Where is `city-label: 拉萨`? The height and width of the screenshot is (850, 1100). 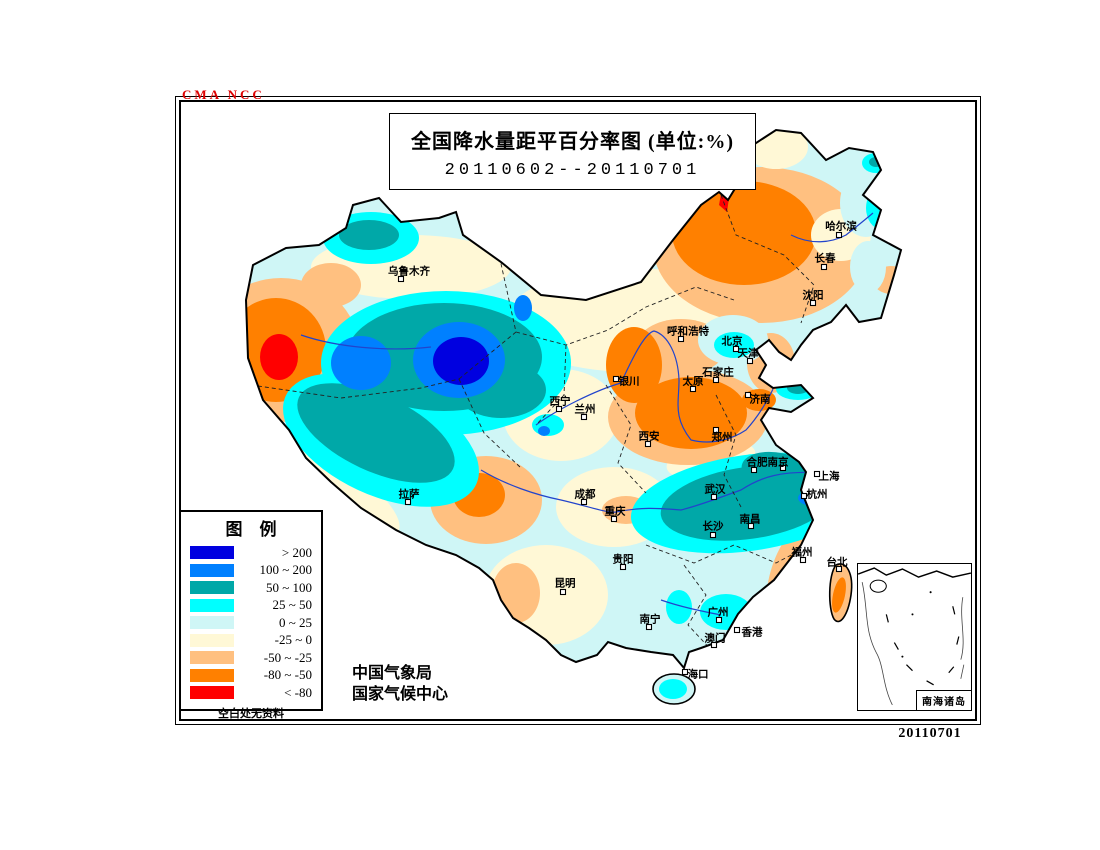
city-label: 拉萨 is located at coordinates (409, 494).